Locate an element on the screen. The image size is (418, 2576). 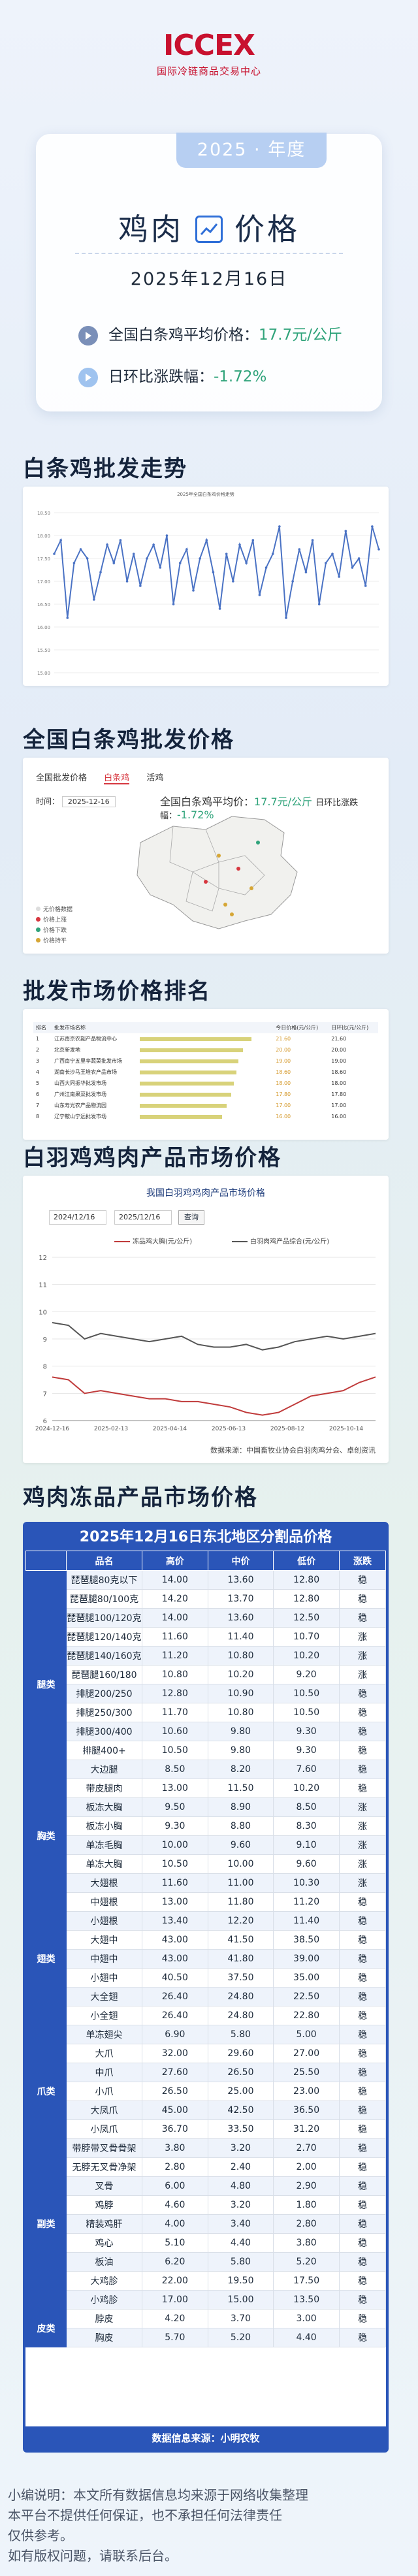
low-cell: 3.00 is located at coordinates (306, 2318).